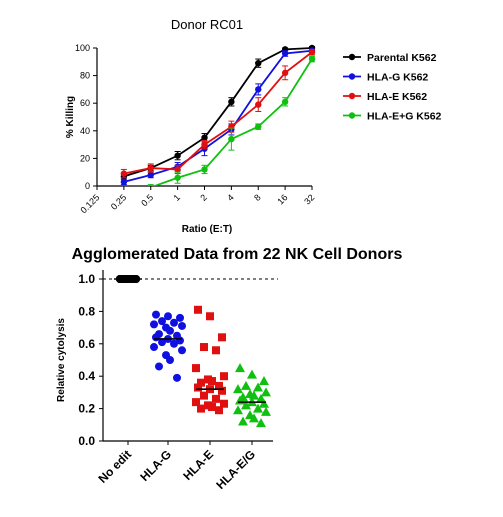 This screenshot has height=517, width=503. What do you see at coordinates (86, 376) in the screenshot?
I see `chart2-y-tick-label: 0.4` at bounding box center [86, 376].